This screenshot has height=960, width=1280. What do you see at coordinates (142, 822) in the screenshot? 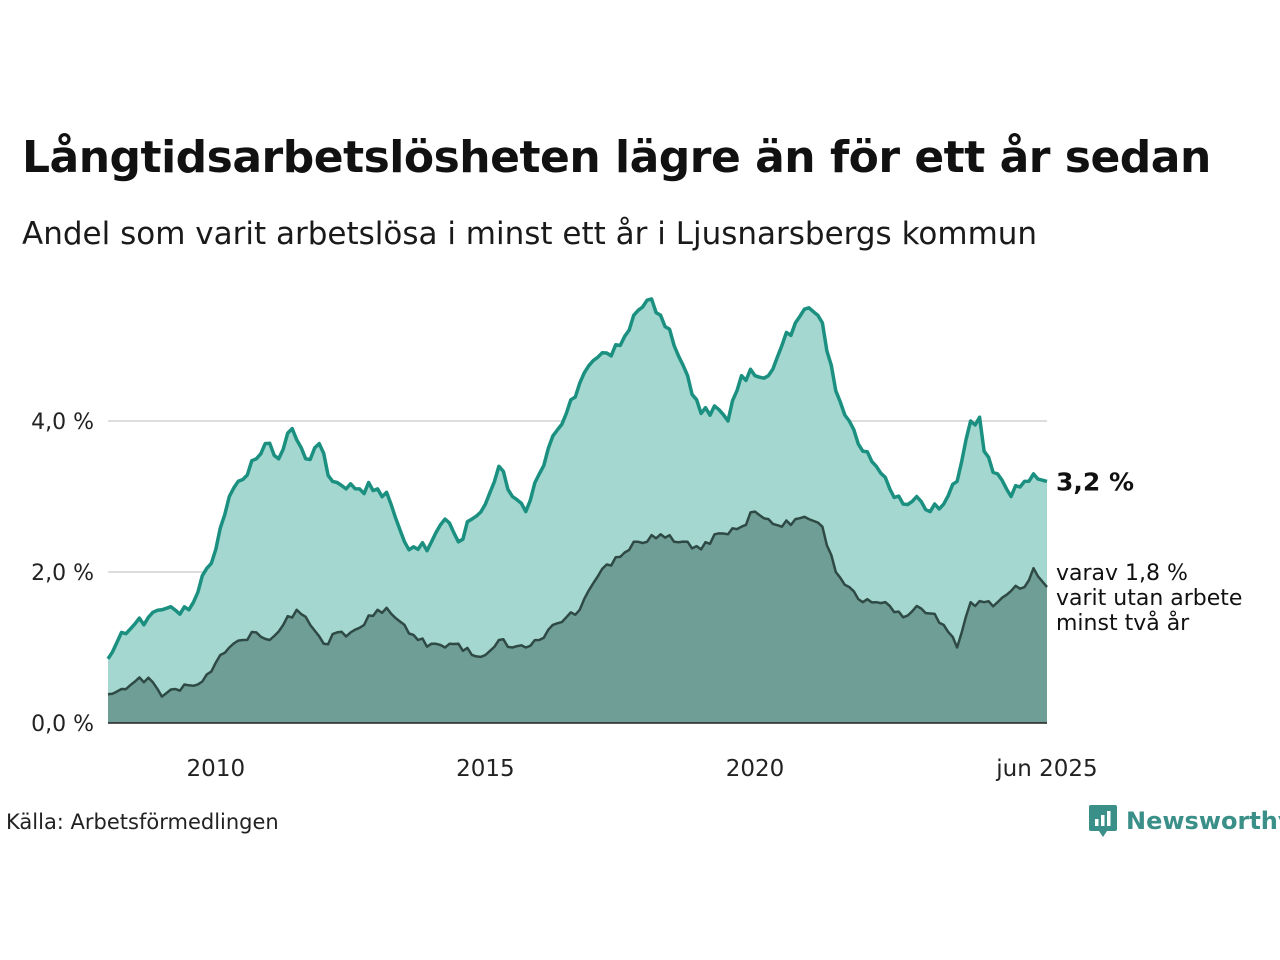
I see `source-note: Källa: Arbetsförmedlingen` at bounding box center [142, 822].